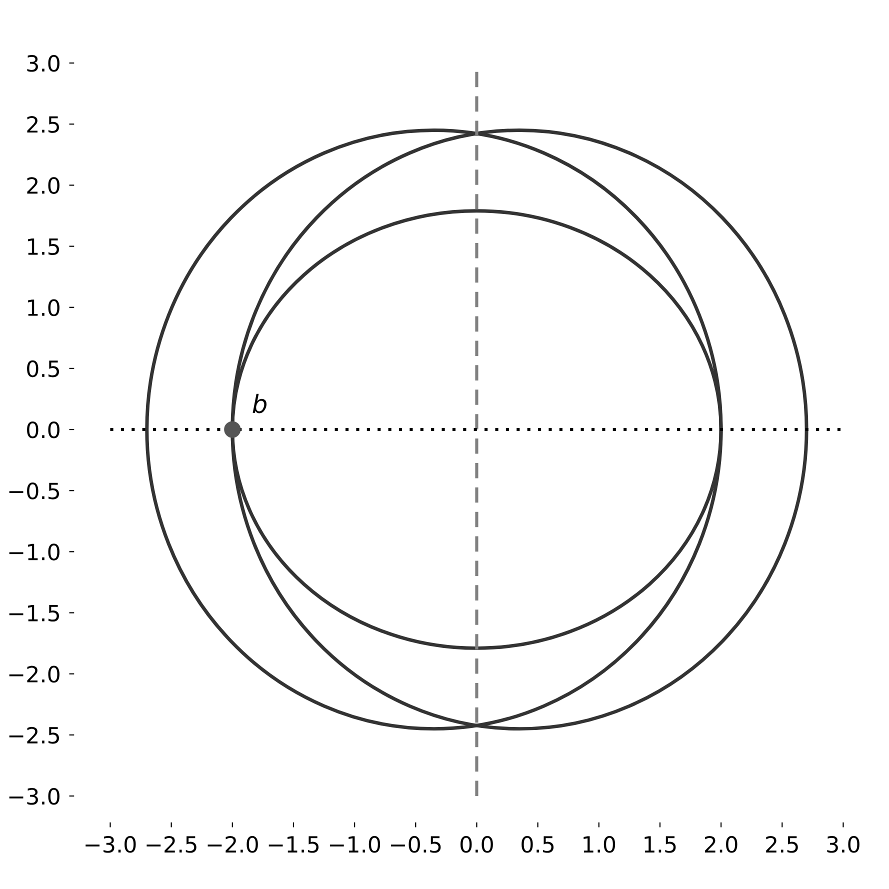  What do you see at coordinates (111, 844) in the screenshot?
I see `x-tick-label: −3.0` at bounding box center [111, 844].